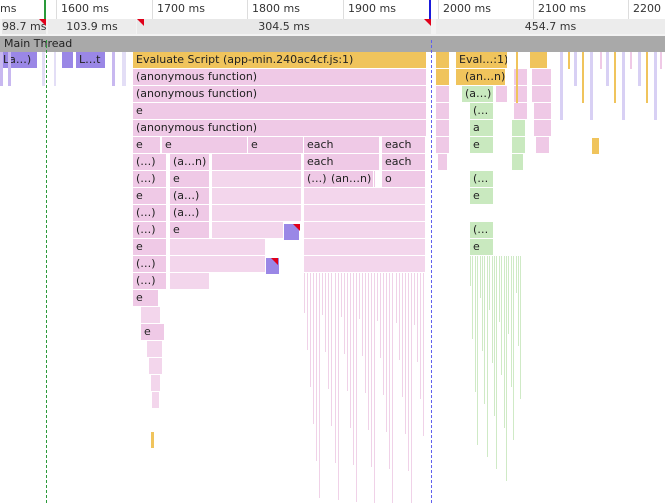 The width and height of the screenshot is (665, 503). I want to click on task-duration: 304.5 ms, so click(284, 26).